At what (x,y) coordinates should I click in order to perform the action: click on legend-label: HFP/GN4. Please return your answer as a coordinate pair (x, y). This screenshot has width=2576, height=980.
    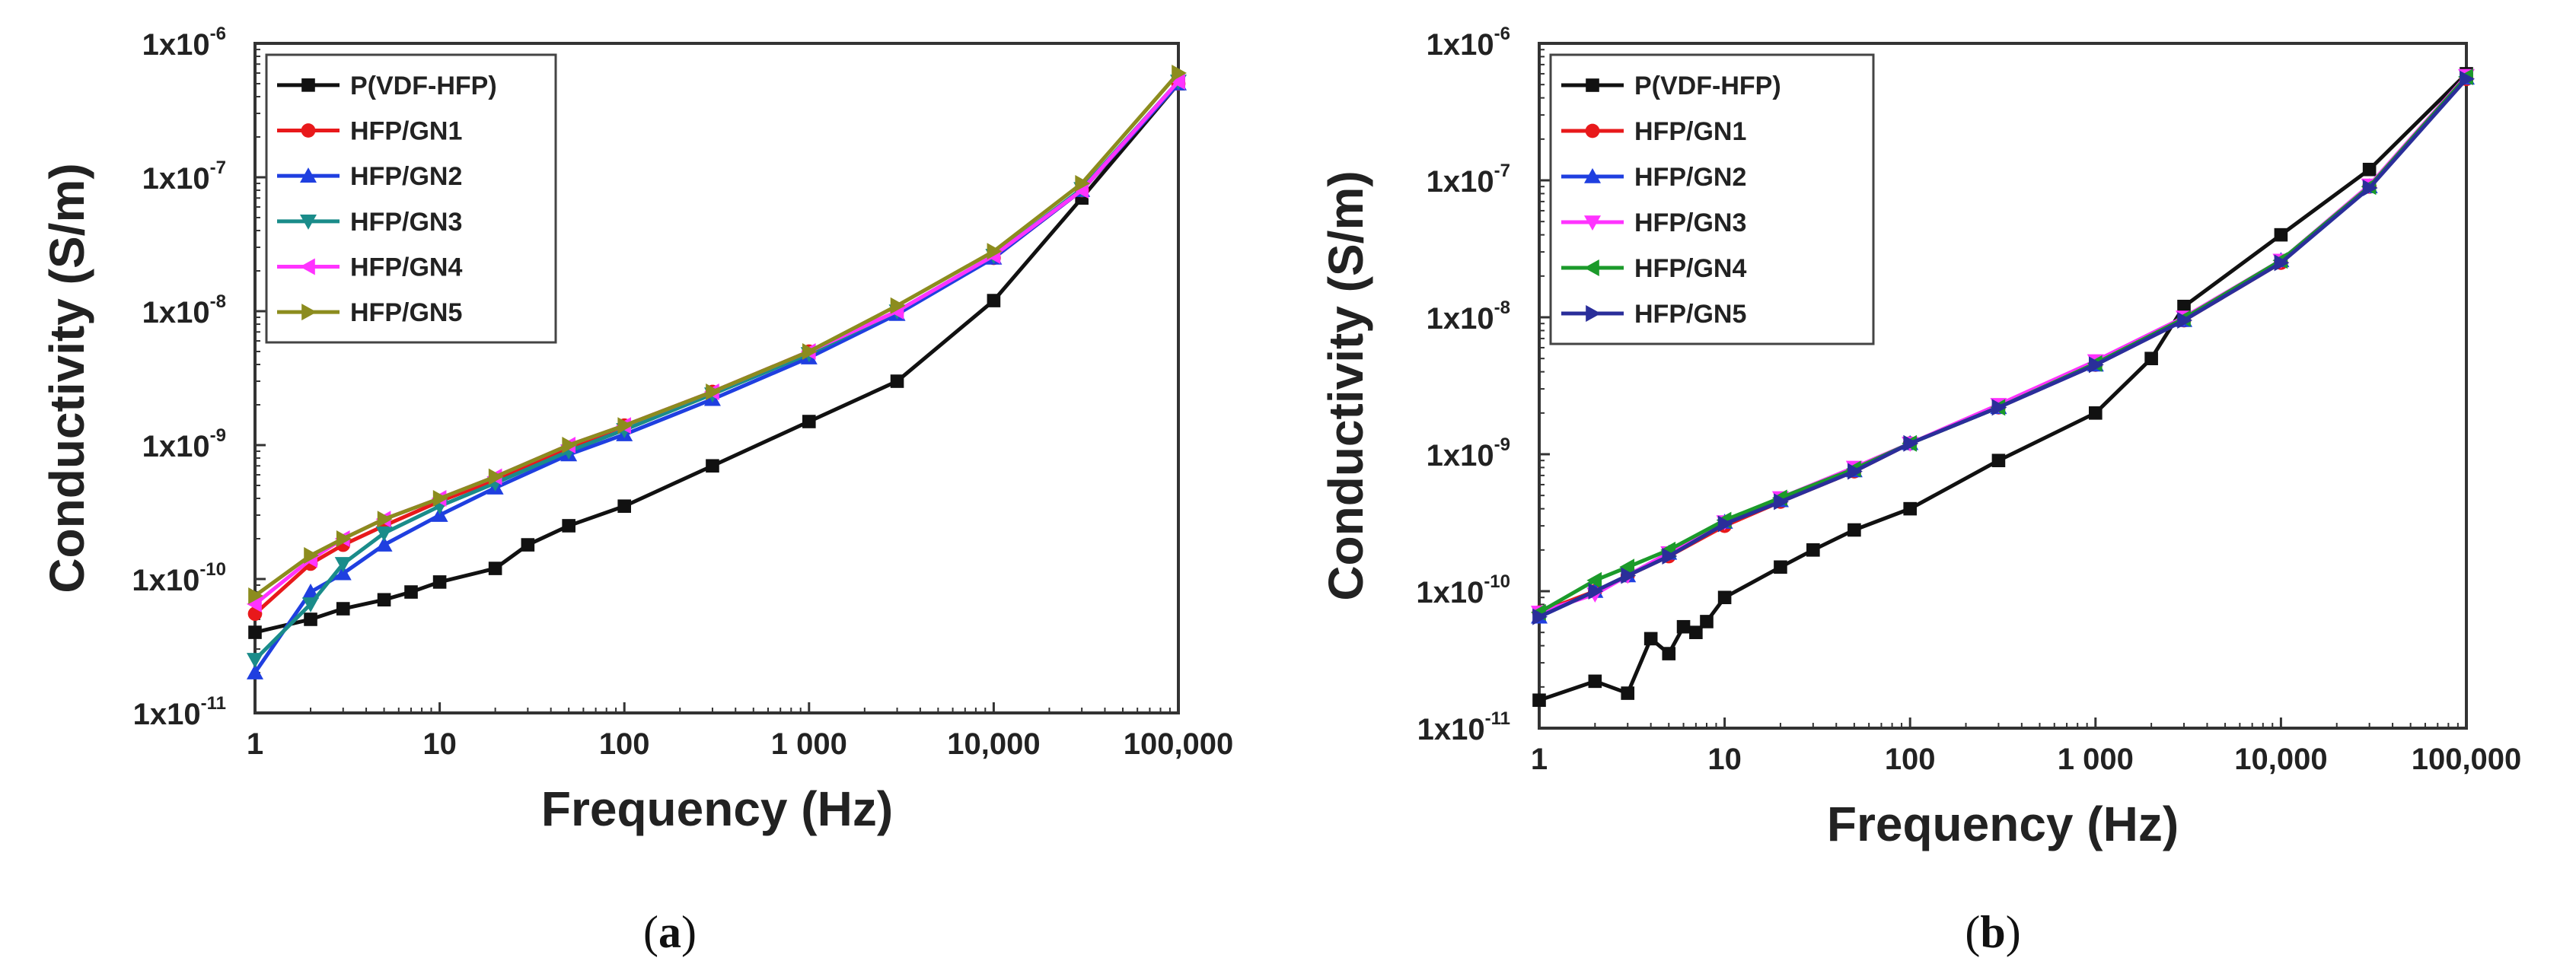
    Looking at the image, I should click on (406, 267).